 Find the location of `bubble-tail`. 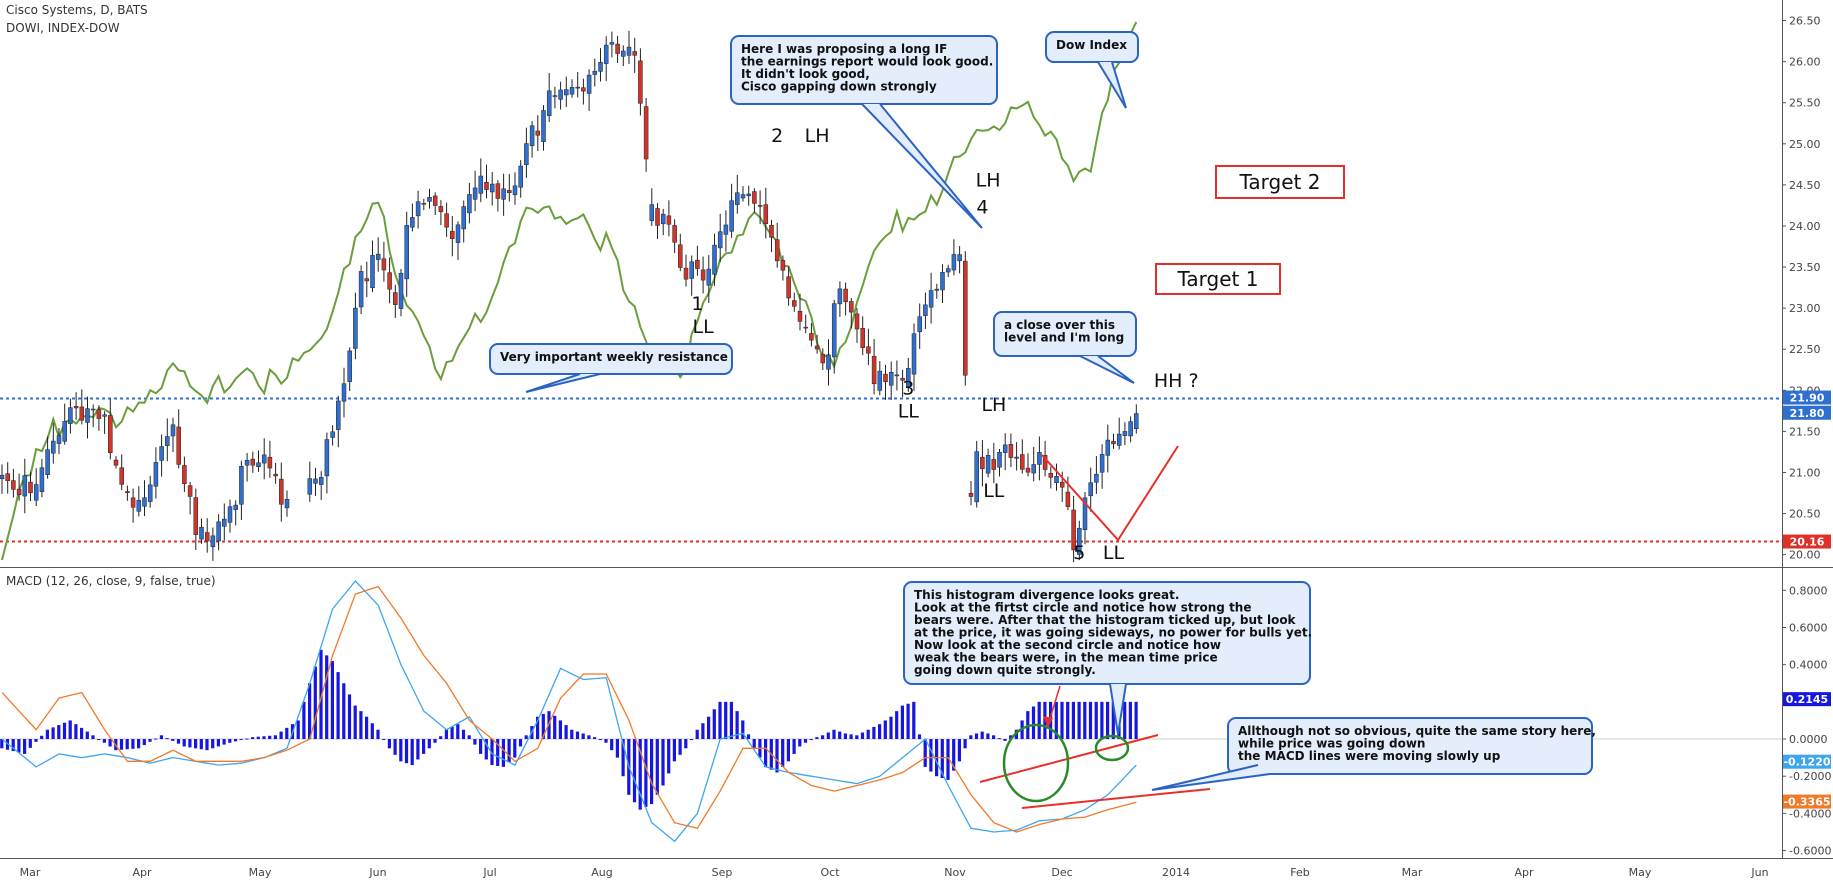

bubble-tail is located at coordinates (563, 383).